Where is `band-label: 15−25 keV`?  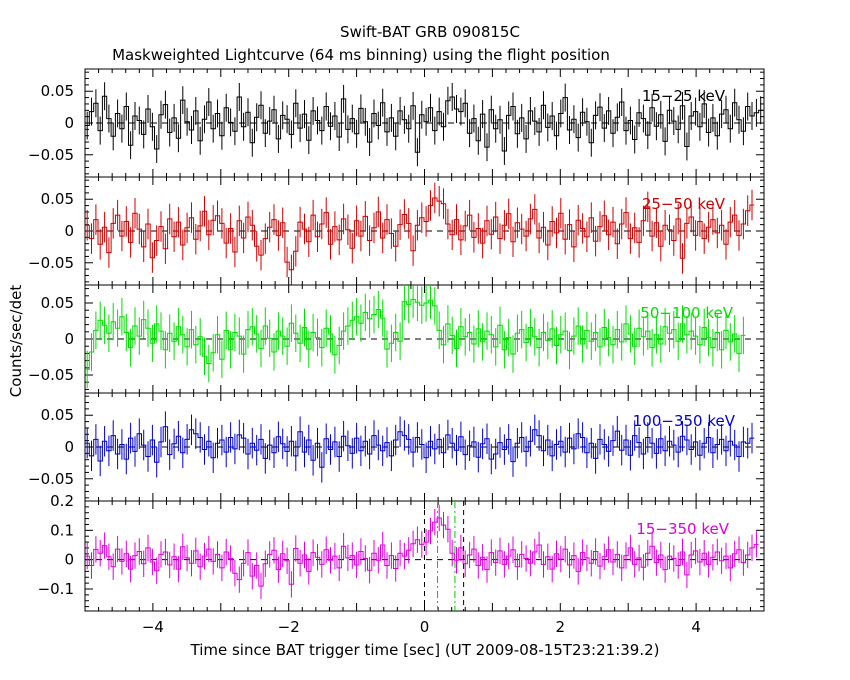 band-label: 15−25 keV is located at coordinates (684, 96).